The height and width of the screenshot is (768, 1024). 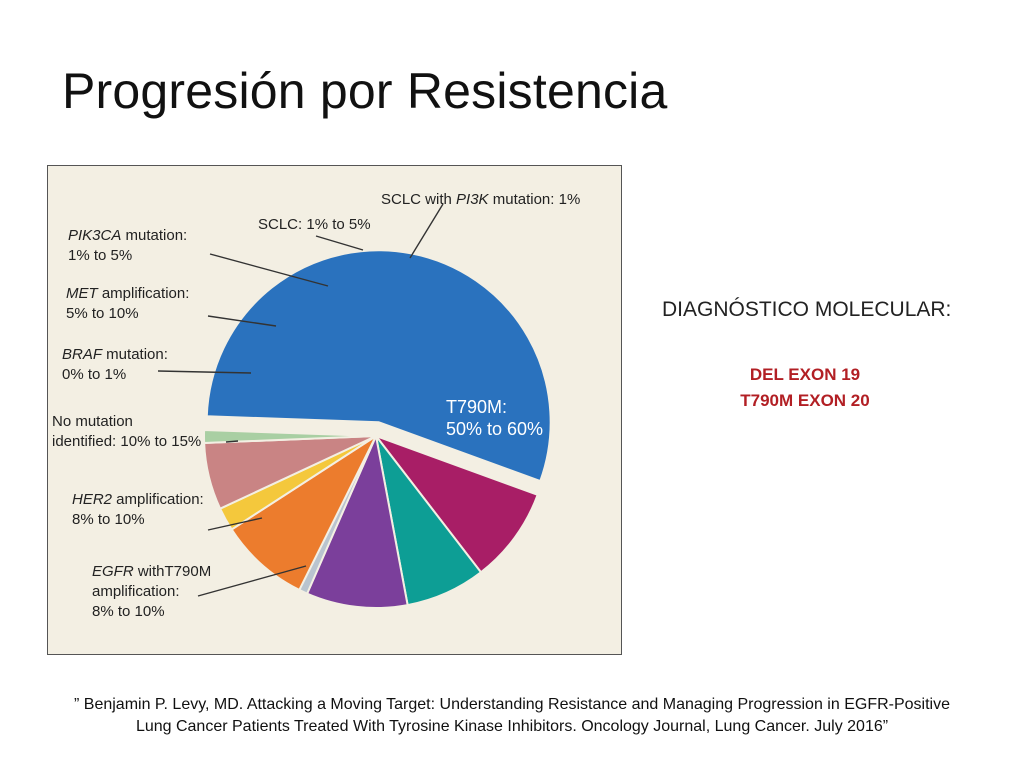 What do you see at coordinates (136, 591) in the screenshot?
I see `svg-text: amplification:` at bounding box center [136, 591].